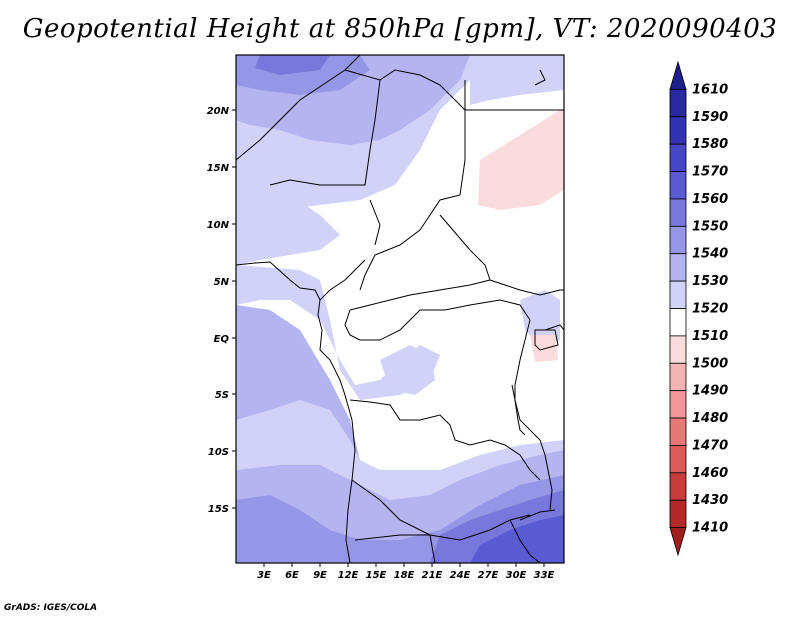  What do you see at coordinates (460, 575) in the screenshot?
I see `lon-label: 24E` at bounding box center [460, 575].